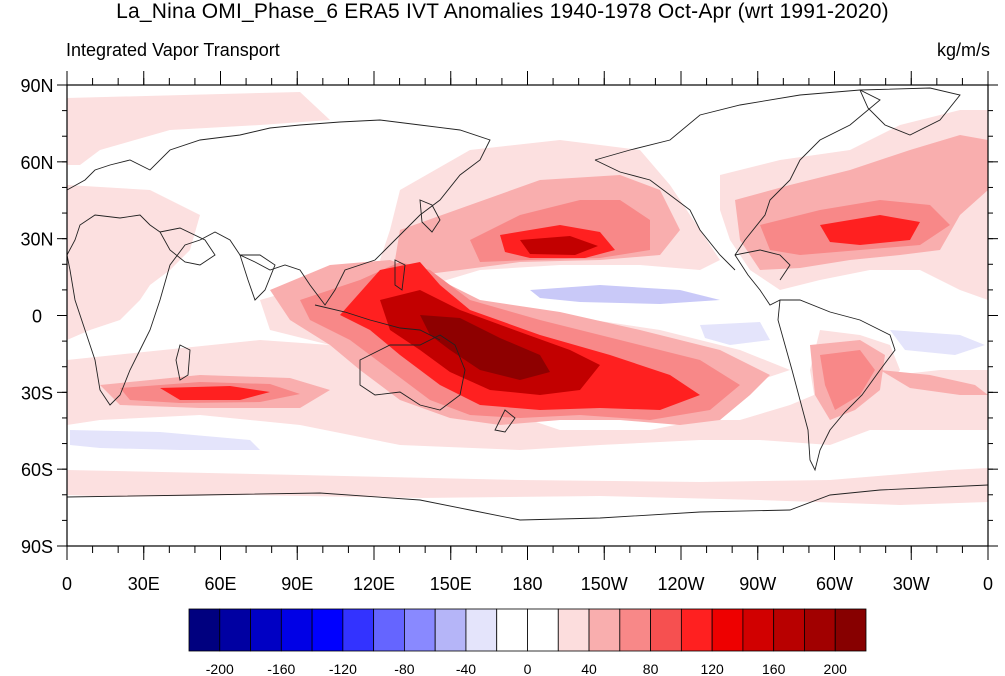 This screenshot has height=676, width=1005. What do you see at coordinates (911, 584) in the screenshot?
I see `lon-tick-label: 30W` at bounding box center [911, 584].